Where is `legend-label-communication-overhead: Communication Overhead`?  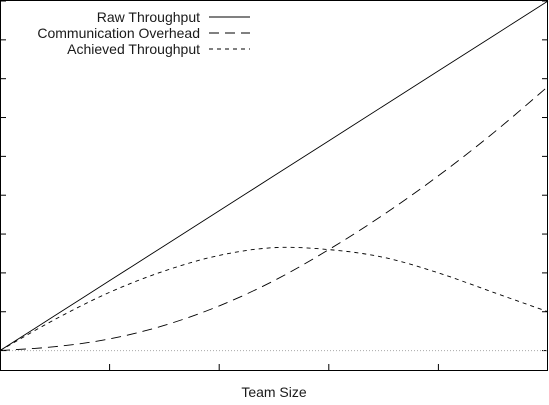 legend-label-communication-overhead: Communication Overhead is located at coordinates (118, 33).